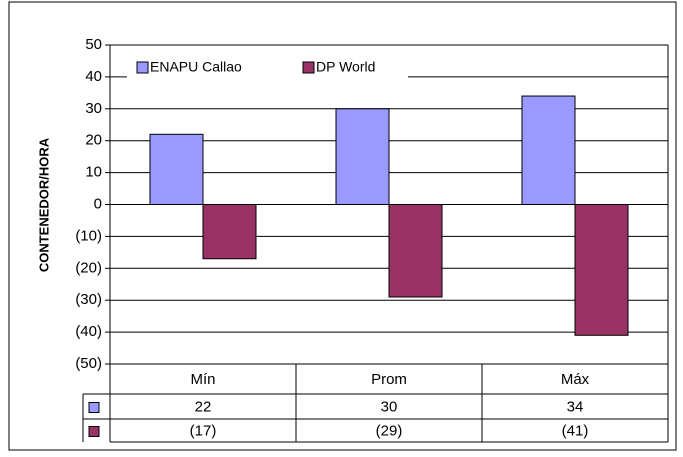 This screenshot has width=683, height=457. Describe the element at coordinates (88, 363) in the screenshot. I see `y-tick-label: (50)` at that location.